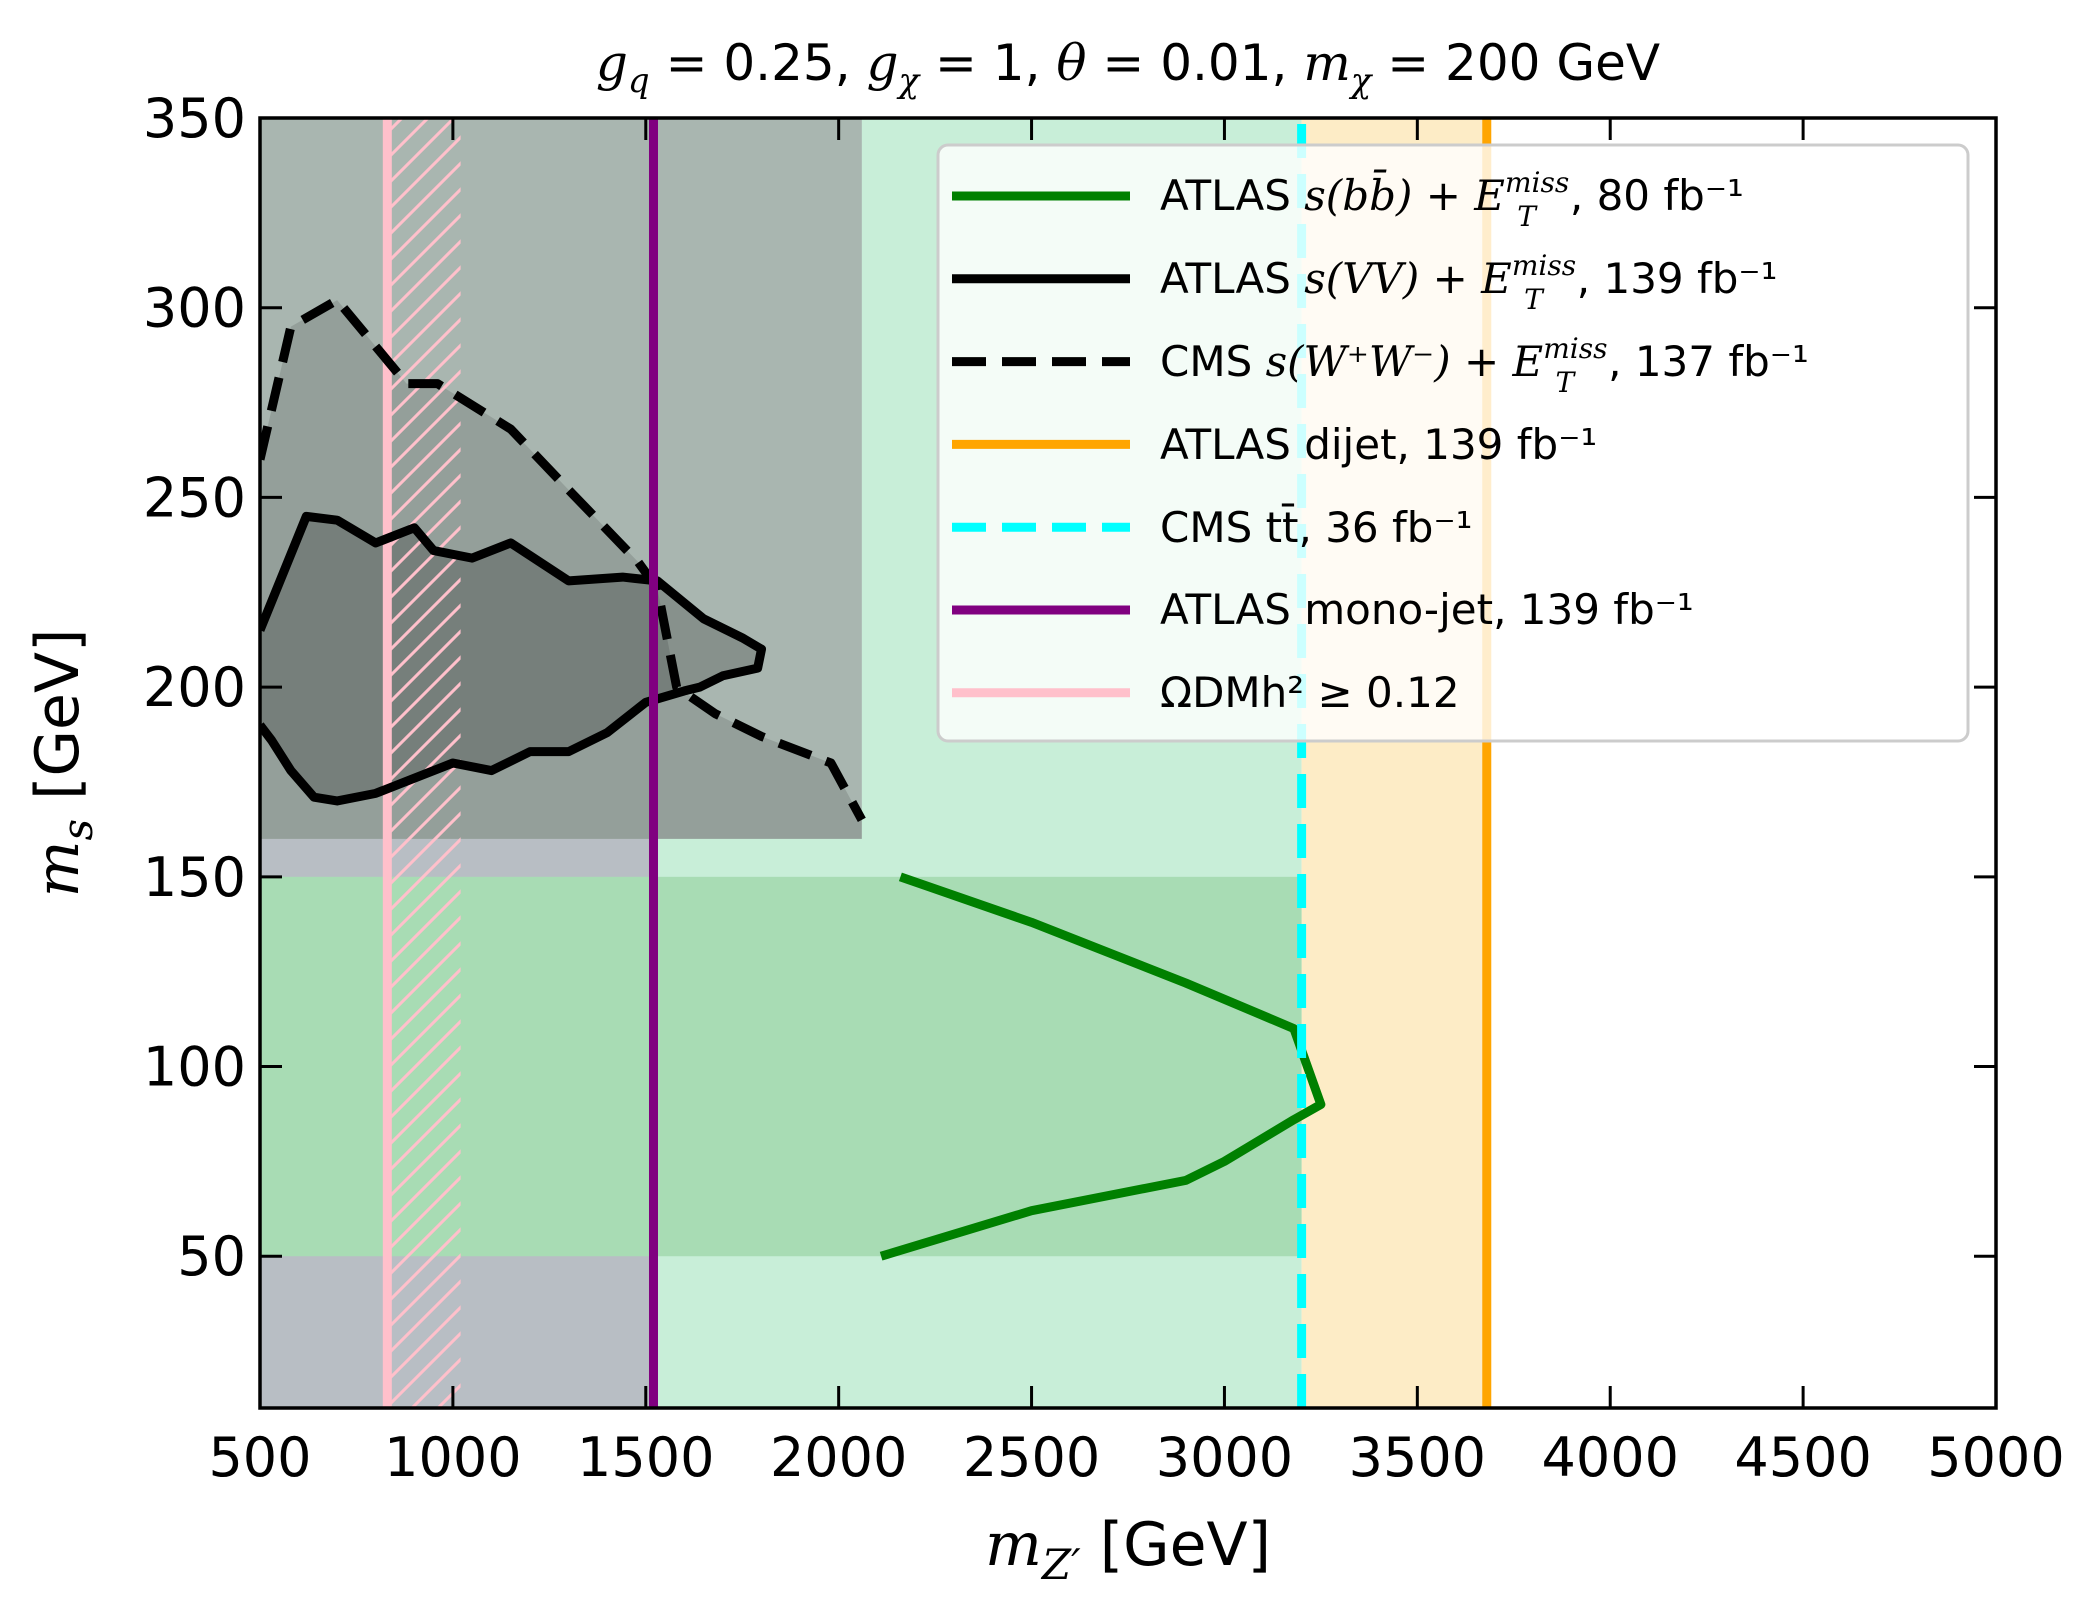 The width and height of the screenshot is (2084, 1610). I want to click on vv-mass-range-band, so click(561, 478).